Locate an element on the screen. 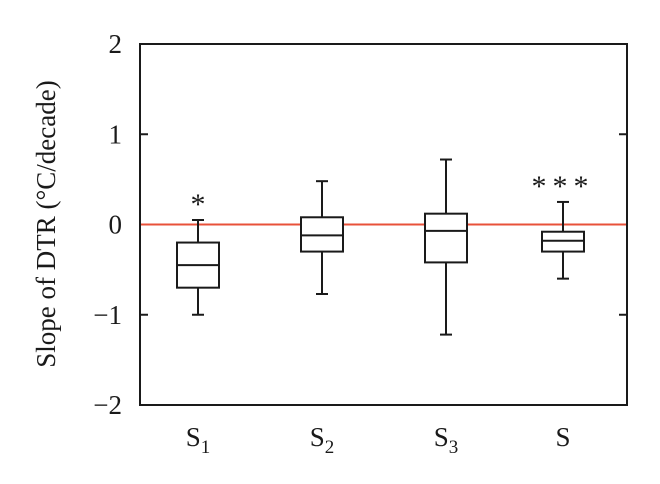 Image resolution: width=660 pixels, height=484 pixels. significance-marker: * is located at coordinates (198, 204).